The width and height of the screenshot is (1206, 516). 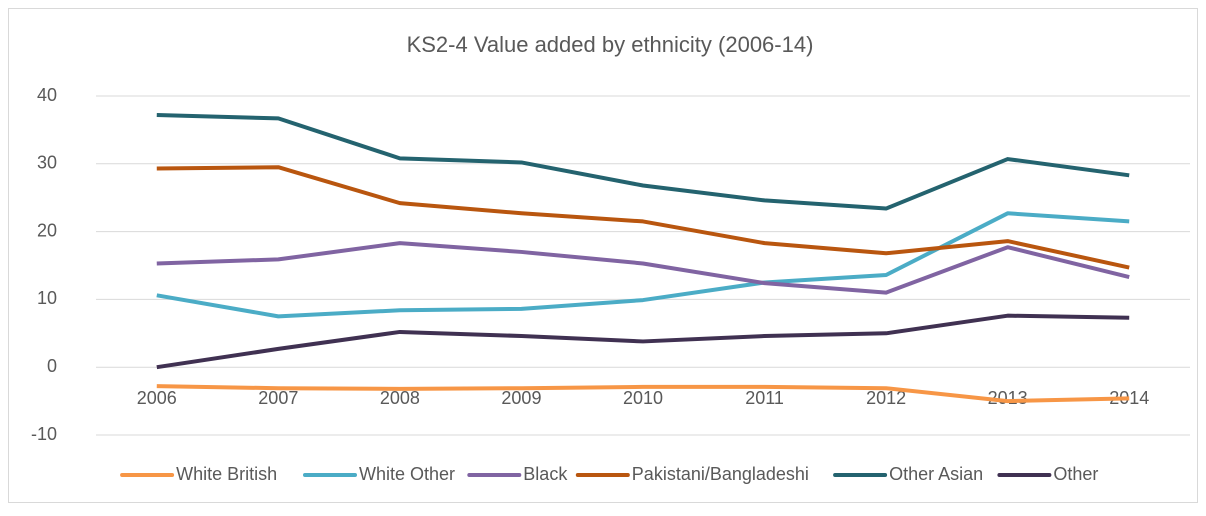 What do you see at coordinates (47, 163) in the screenshot?
I see `y-tick-label: 30` at bounding box center [47, 163].